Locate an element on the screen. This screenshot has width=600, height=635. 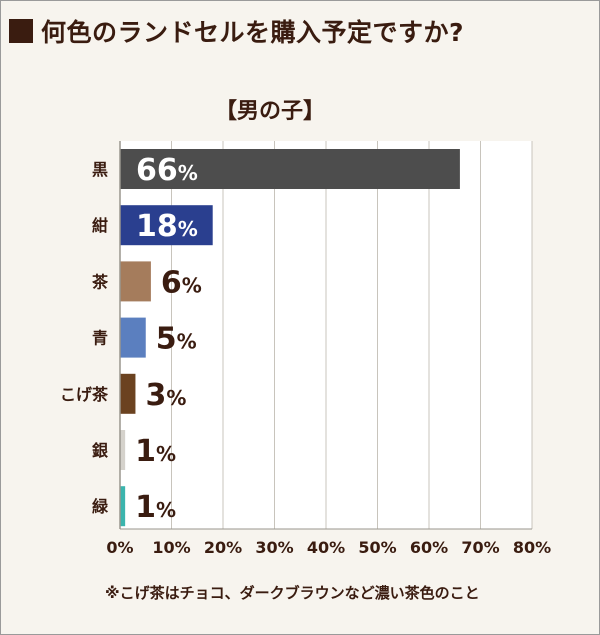
category-label: 紺 is located at coordinates (100, 225).